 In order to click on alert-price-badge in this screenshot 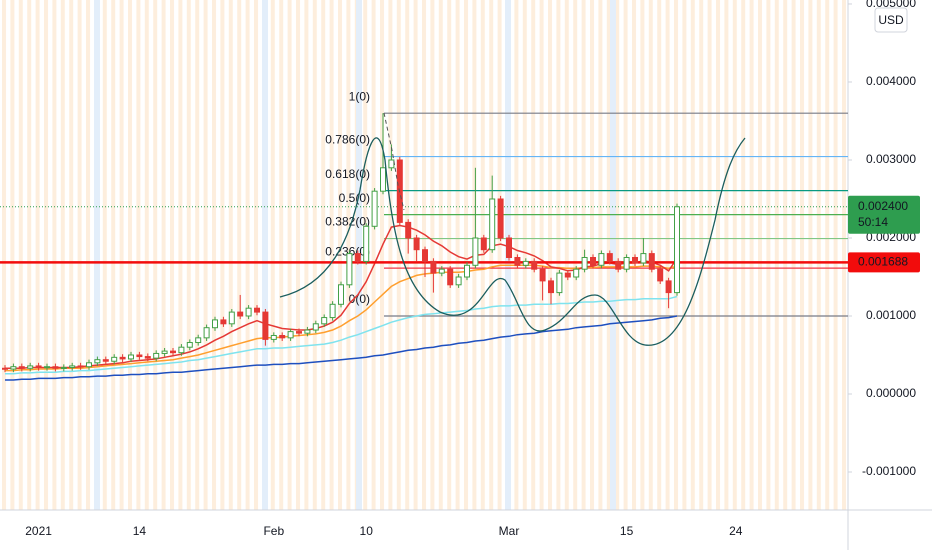, I will do `click(884, 262)`.